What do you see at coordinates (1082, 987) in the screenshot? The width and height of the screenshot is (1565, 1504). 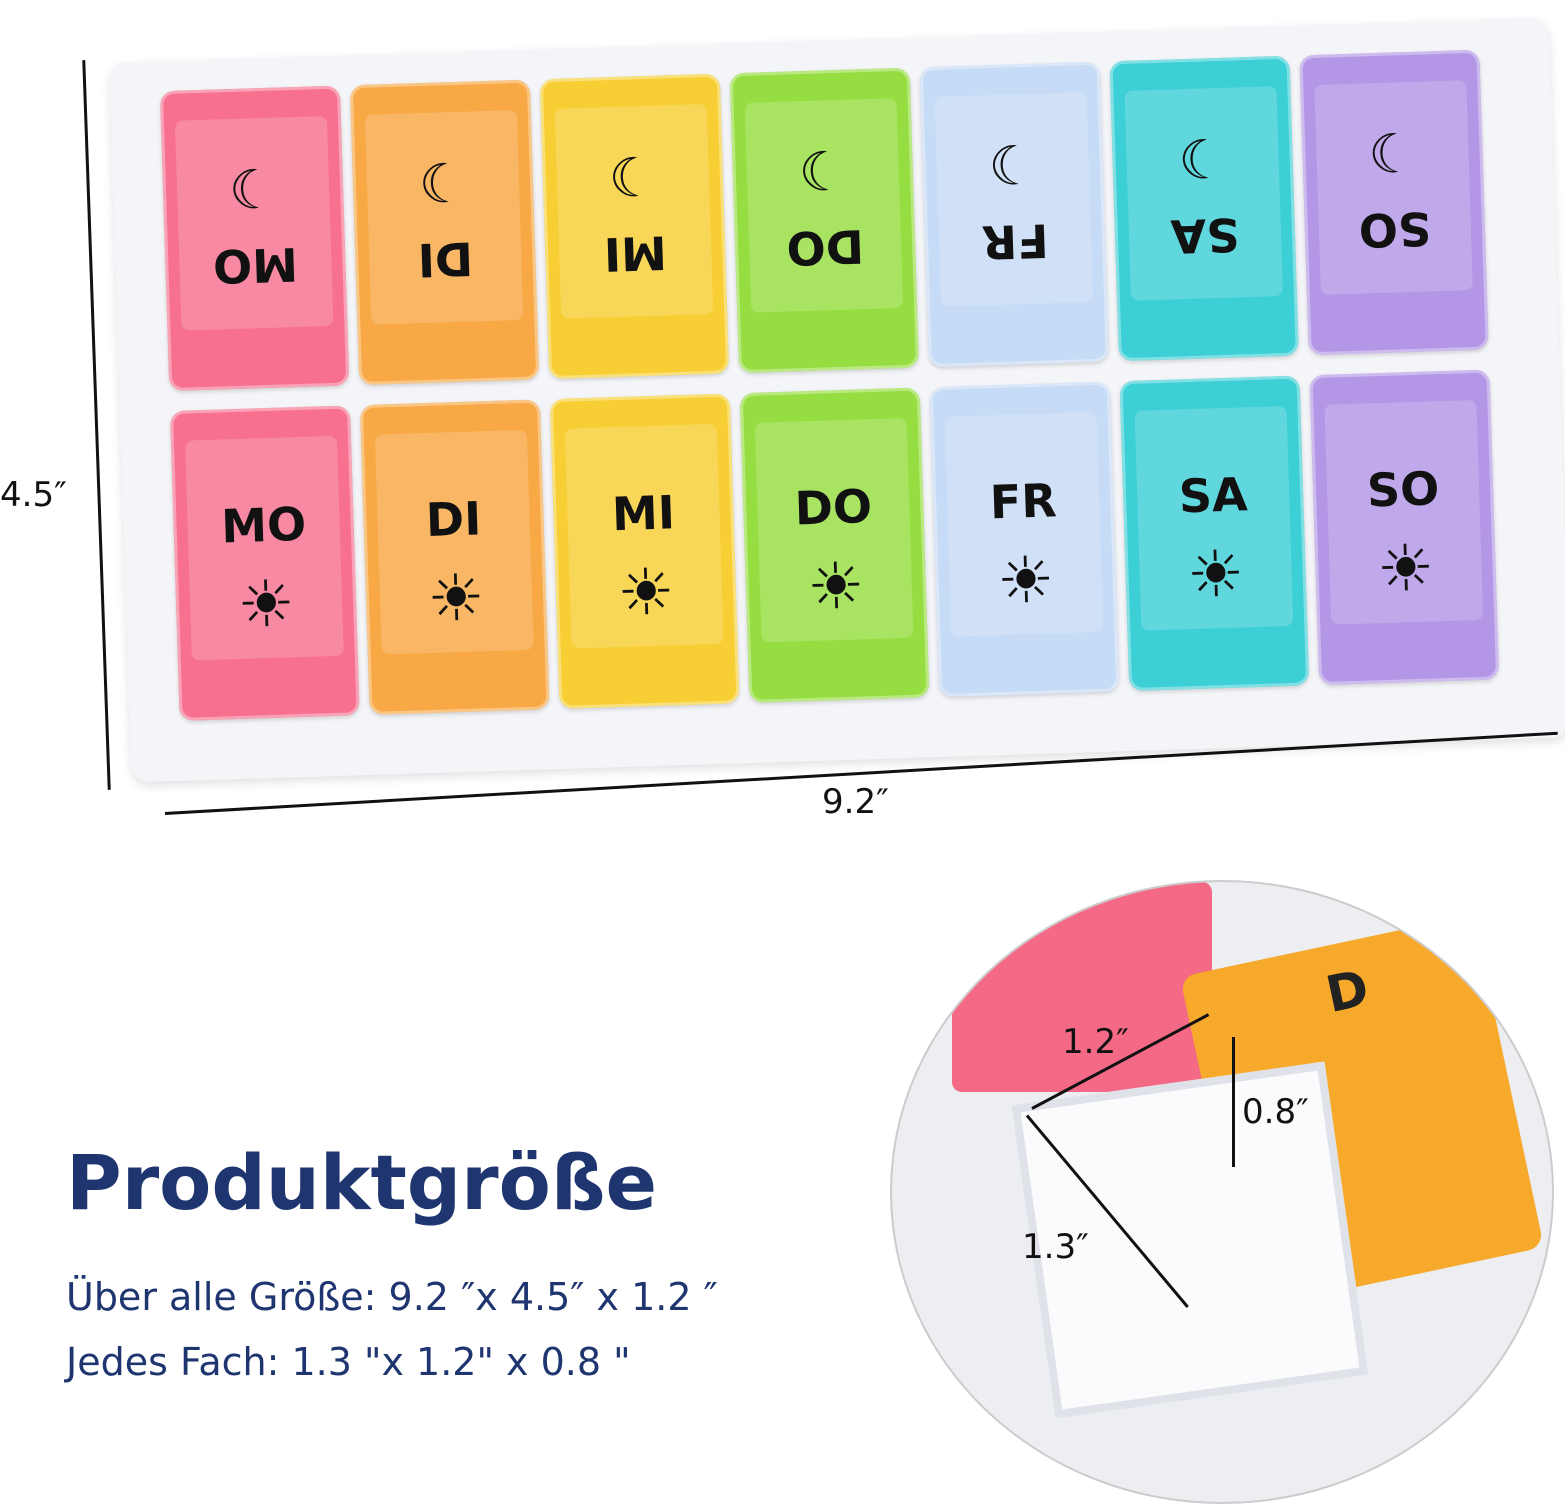 I see `open-lid-mo` at bounding box center [1082, 987].